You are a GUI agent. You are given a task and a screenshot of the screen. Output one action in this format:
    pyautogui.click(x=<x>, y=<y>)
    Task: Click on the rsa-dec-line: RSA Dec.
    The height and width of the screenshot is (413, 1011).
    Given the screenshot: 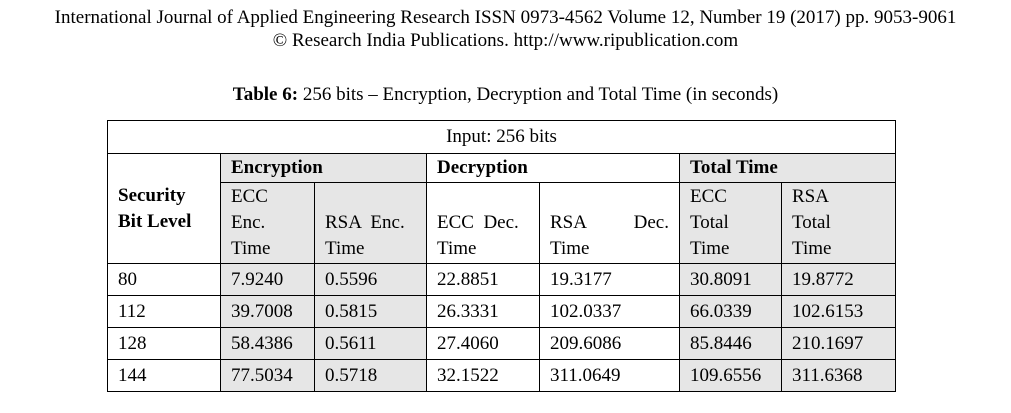 What is the action you would take?
    pyautogui.click(x=609, y=223)
    